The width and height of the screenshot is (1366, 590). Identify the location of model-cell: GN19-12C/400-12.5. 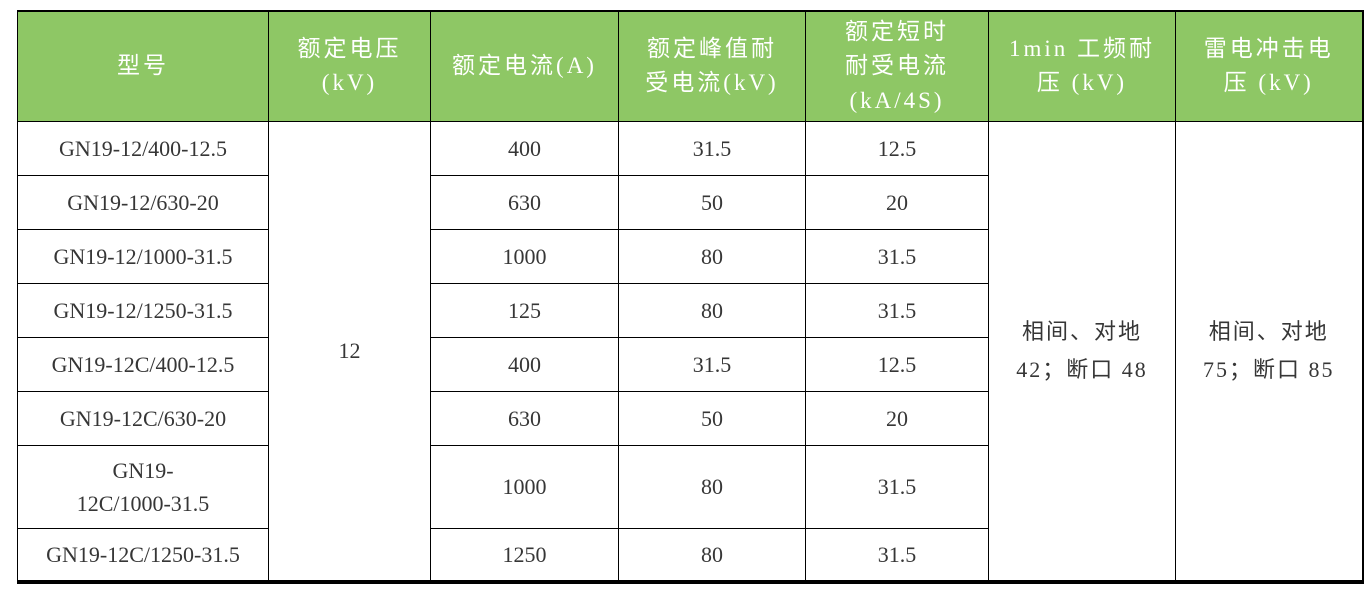
(143, 364).